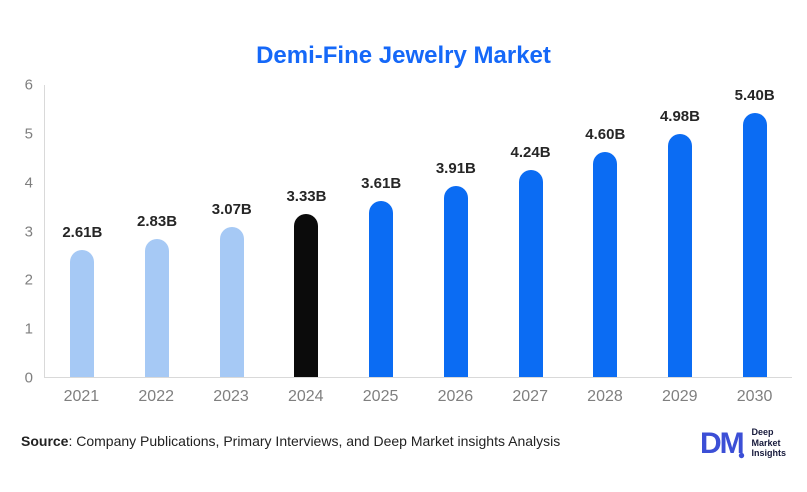 The height and width of the screenshot is (492, 807). I want to click on x-tick-label-2021: 2021, so click(81, 396).